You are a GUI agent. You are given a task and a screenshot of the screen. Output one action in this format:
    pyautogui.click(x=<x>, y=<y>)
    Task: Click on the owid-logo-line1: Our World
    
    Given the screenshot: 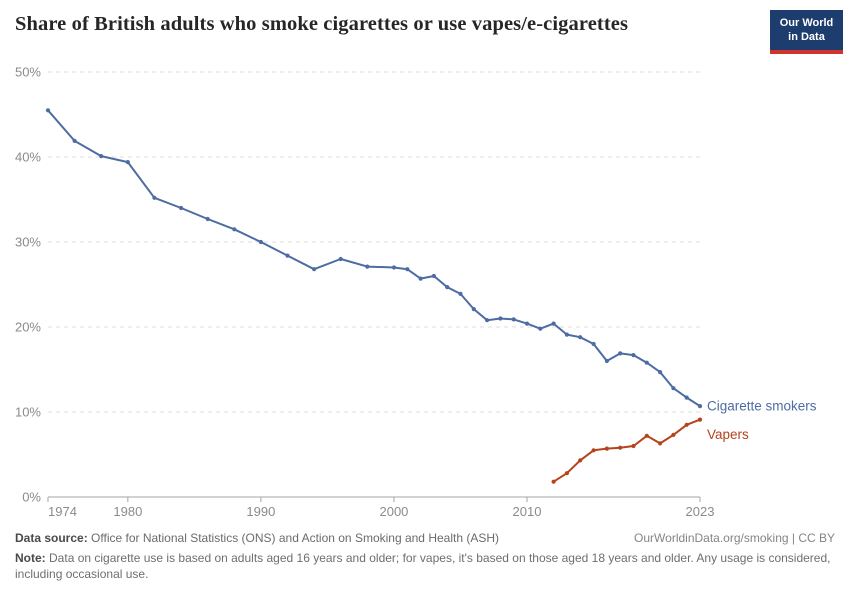 What is the action you would take?
    pyautogui.click(x=806, y=23)
    